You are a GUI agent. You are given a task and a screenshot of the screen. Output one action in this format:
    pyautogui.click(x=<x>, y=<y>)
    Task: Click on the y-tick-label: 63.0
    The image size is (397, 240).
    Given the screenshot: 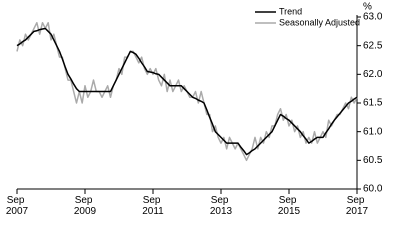 What is the action you would take?
    pyautogui.click(x=373, y=17)
    